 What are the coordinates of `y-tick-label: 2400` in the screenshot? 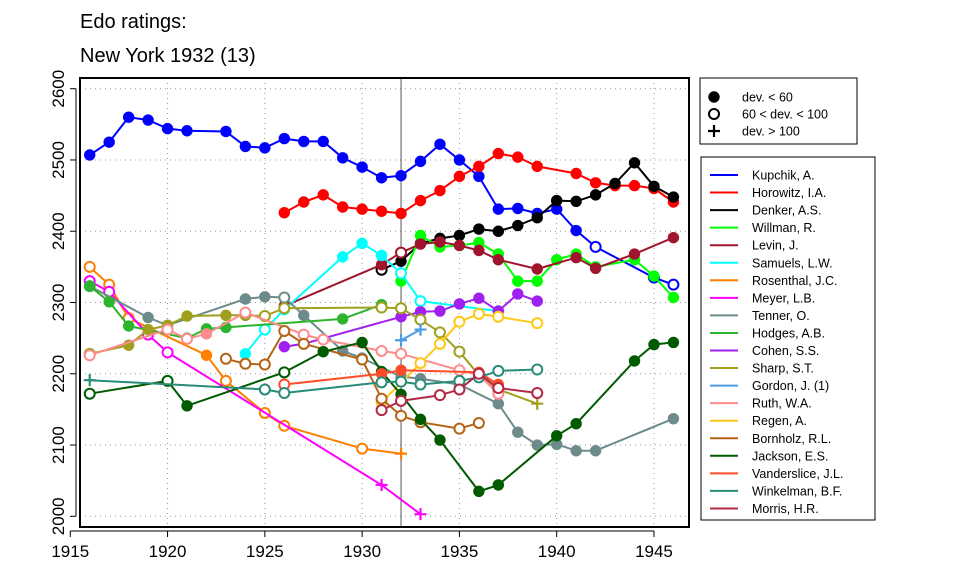 It's located at (58, 231).